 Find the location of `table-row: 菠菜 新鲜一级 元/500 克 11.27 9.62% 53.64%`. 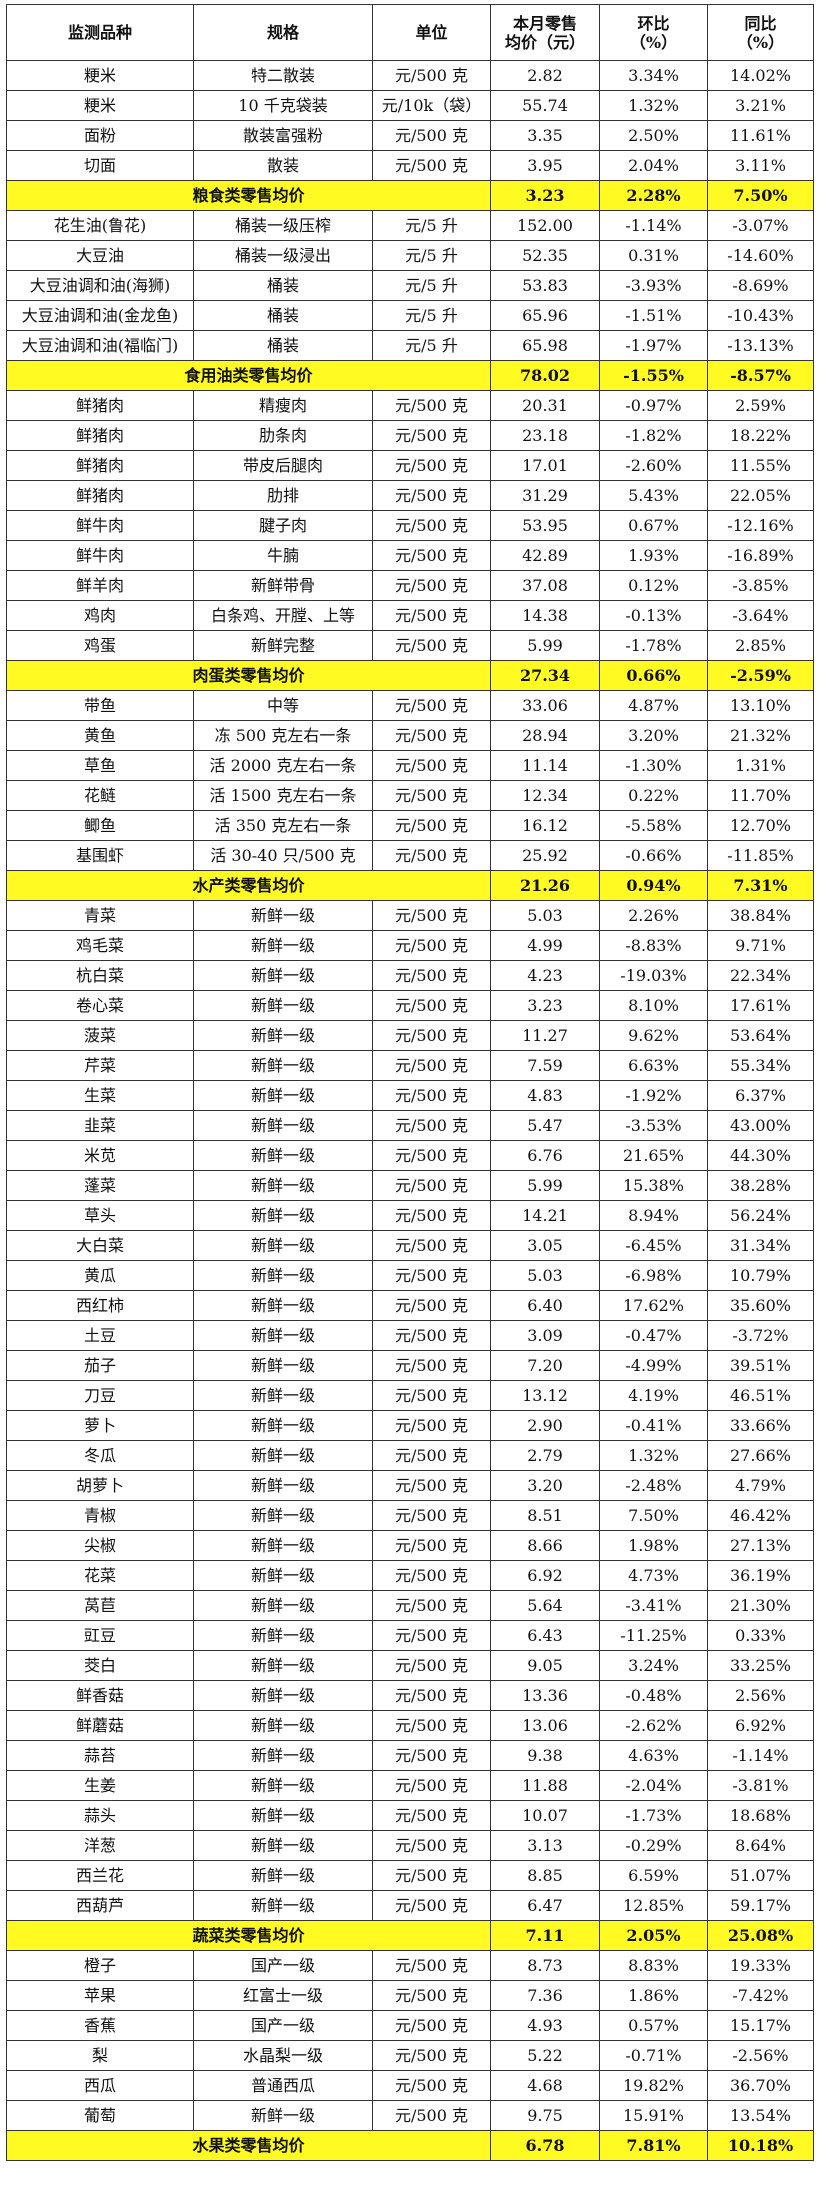

table-row: 菠菜 新鲜一级 元/500 克 11.27 9.62% 53.64% is located at coordinates (410, 1035).